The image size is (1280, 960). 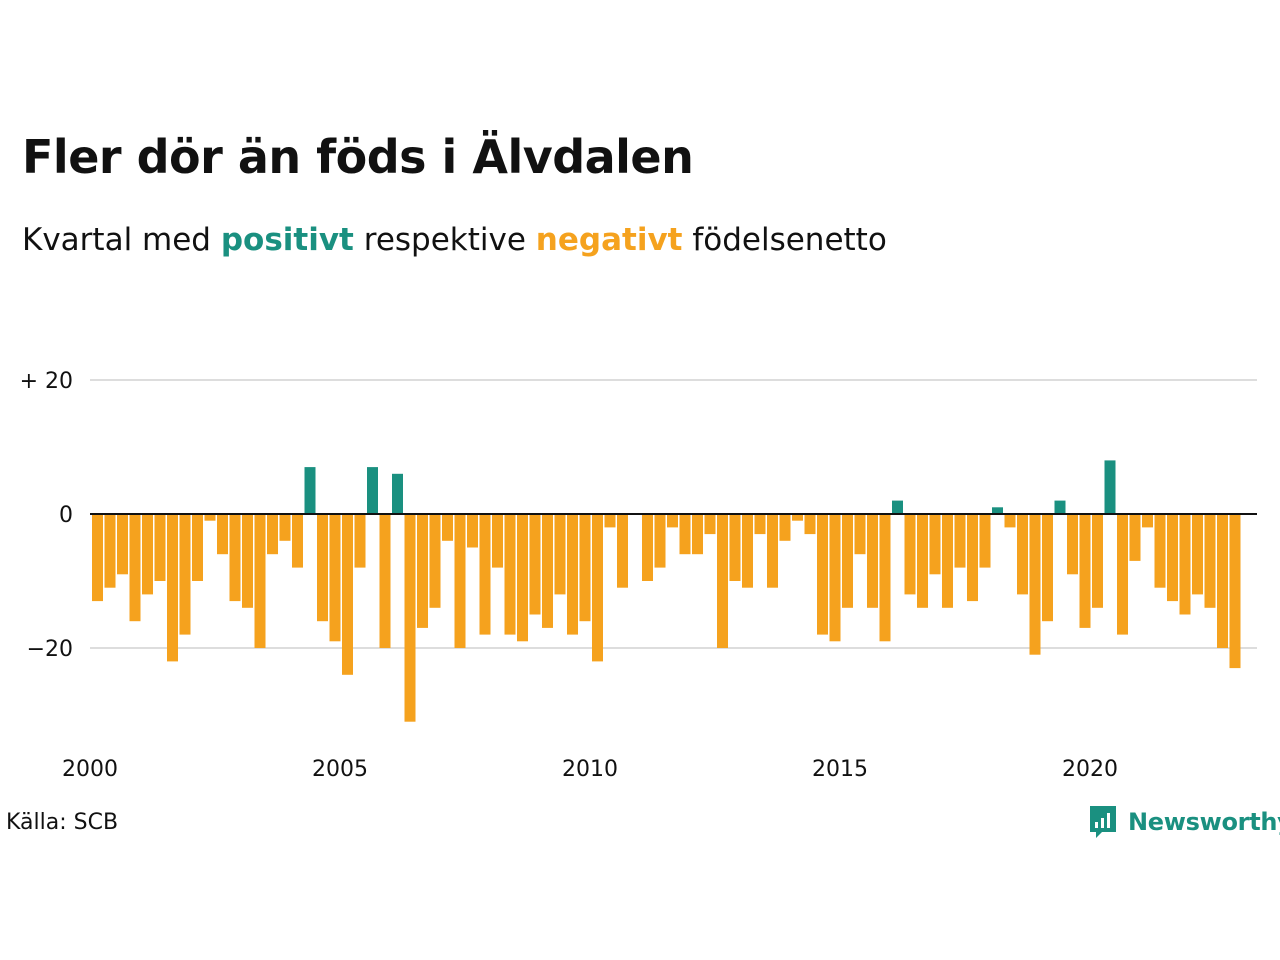 What do you see at coordinates (116, 240) in the screenshot?
I see `subtitle-prefix: Kvartal med` at bounding box center [116, 240].